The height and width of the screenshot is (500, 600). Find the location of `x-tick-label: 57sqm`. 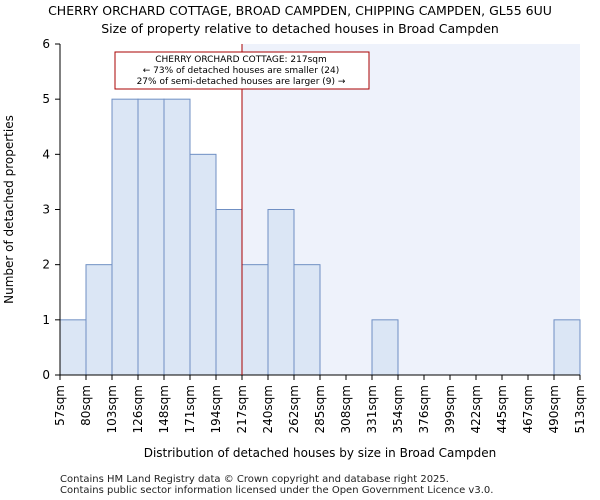

x-tick-label: 57sqm is located at coordinates (60, 405).